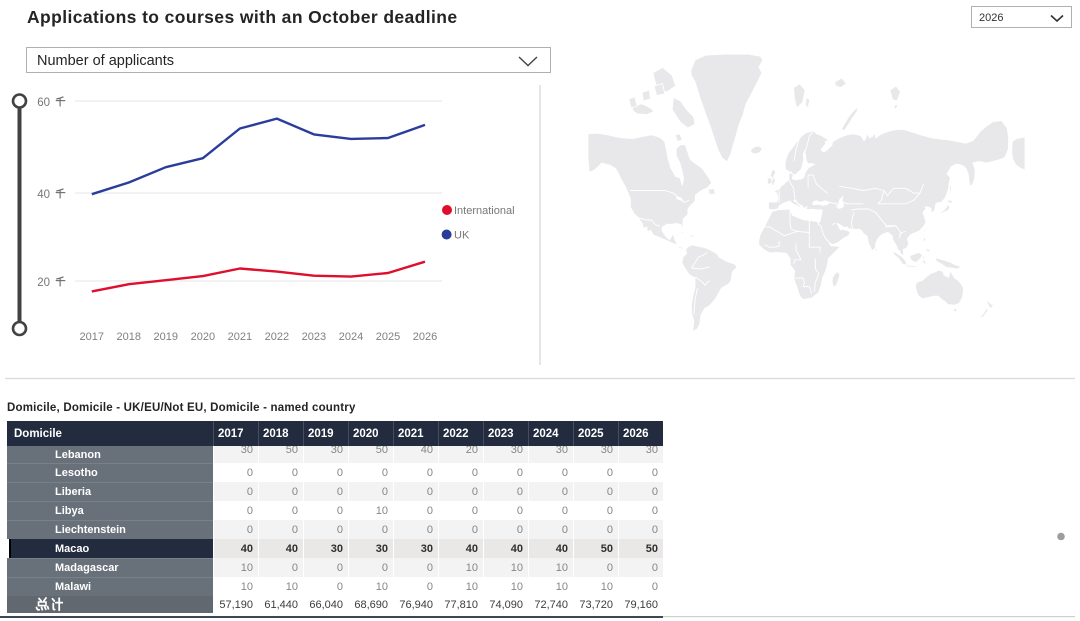 This screenshot has height=621, width=1080. What do you see at coordinates (43, 283) in the screenshot?
I see `svg-text: 20` at bounding box center [43, 283].